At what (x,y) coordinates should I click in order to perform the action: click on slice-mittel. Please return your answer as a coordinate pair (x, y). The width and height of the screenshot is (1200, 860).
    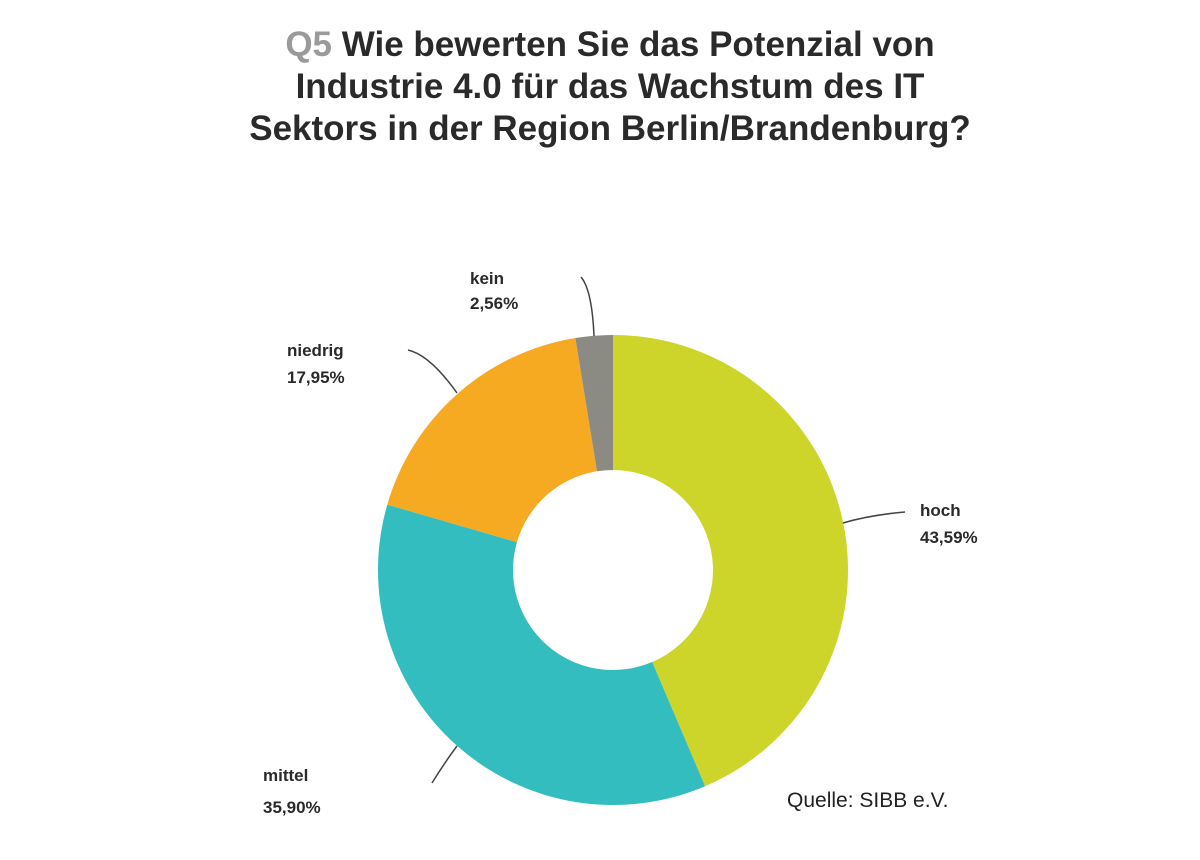
    Looking at the image, I should click on (541, 655).